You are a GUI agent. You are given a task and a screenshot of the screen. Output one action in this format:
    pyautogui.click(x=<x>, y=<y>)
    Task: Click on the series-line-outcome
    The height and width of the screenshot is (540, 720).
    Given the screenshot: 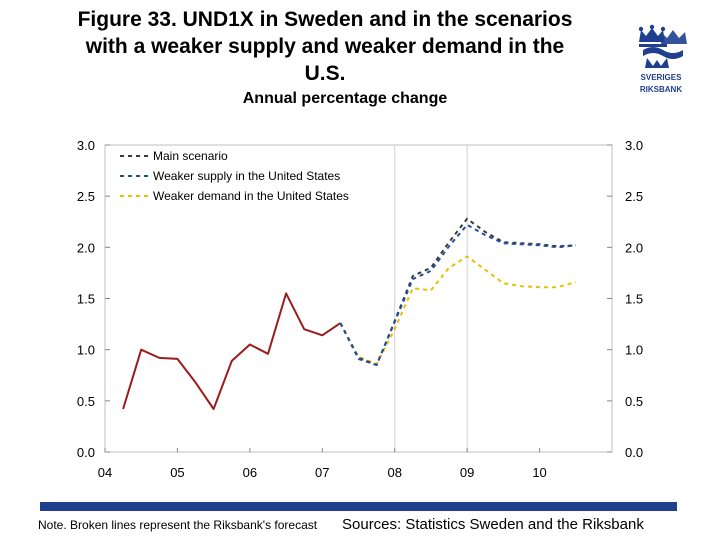 What is the action you would take?
    pyautogui.click(x=231, y=351)
    